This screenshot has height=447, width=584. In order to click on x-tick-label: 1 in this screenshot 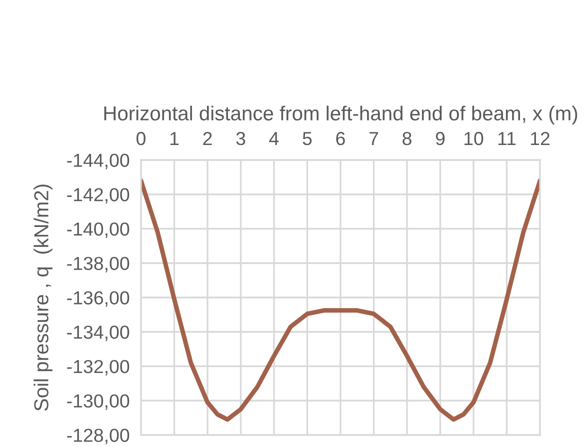, I will do `click(174, 138)`.